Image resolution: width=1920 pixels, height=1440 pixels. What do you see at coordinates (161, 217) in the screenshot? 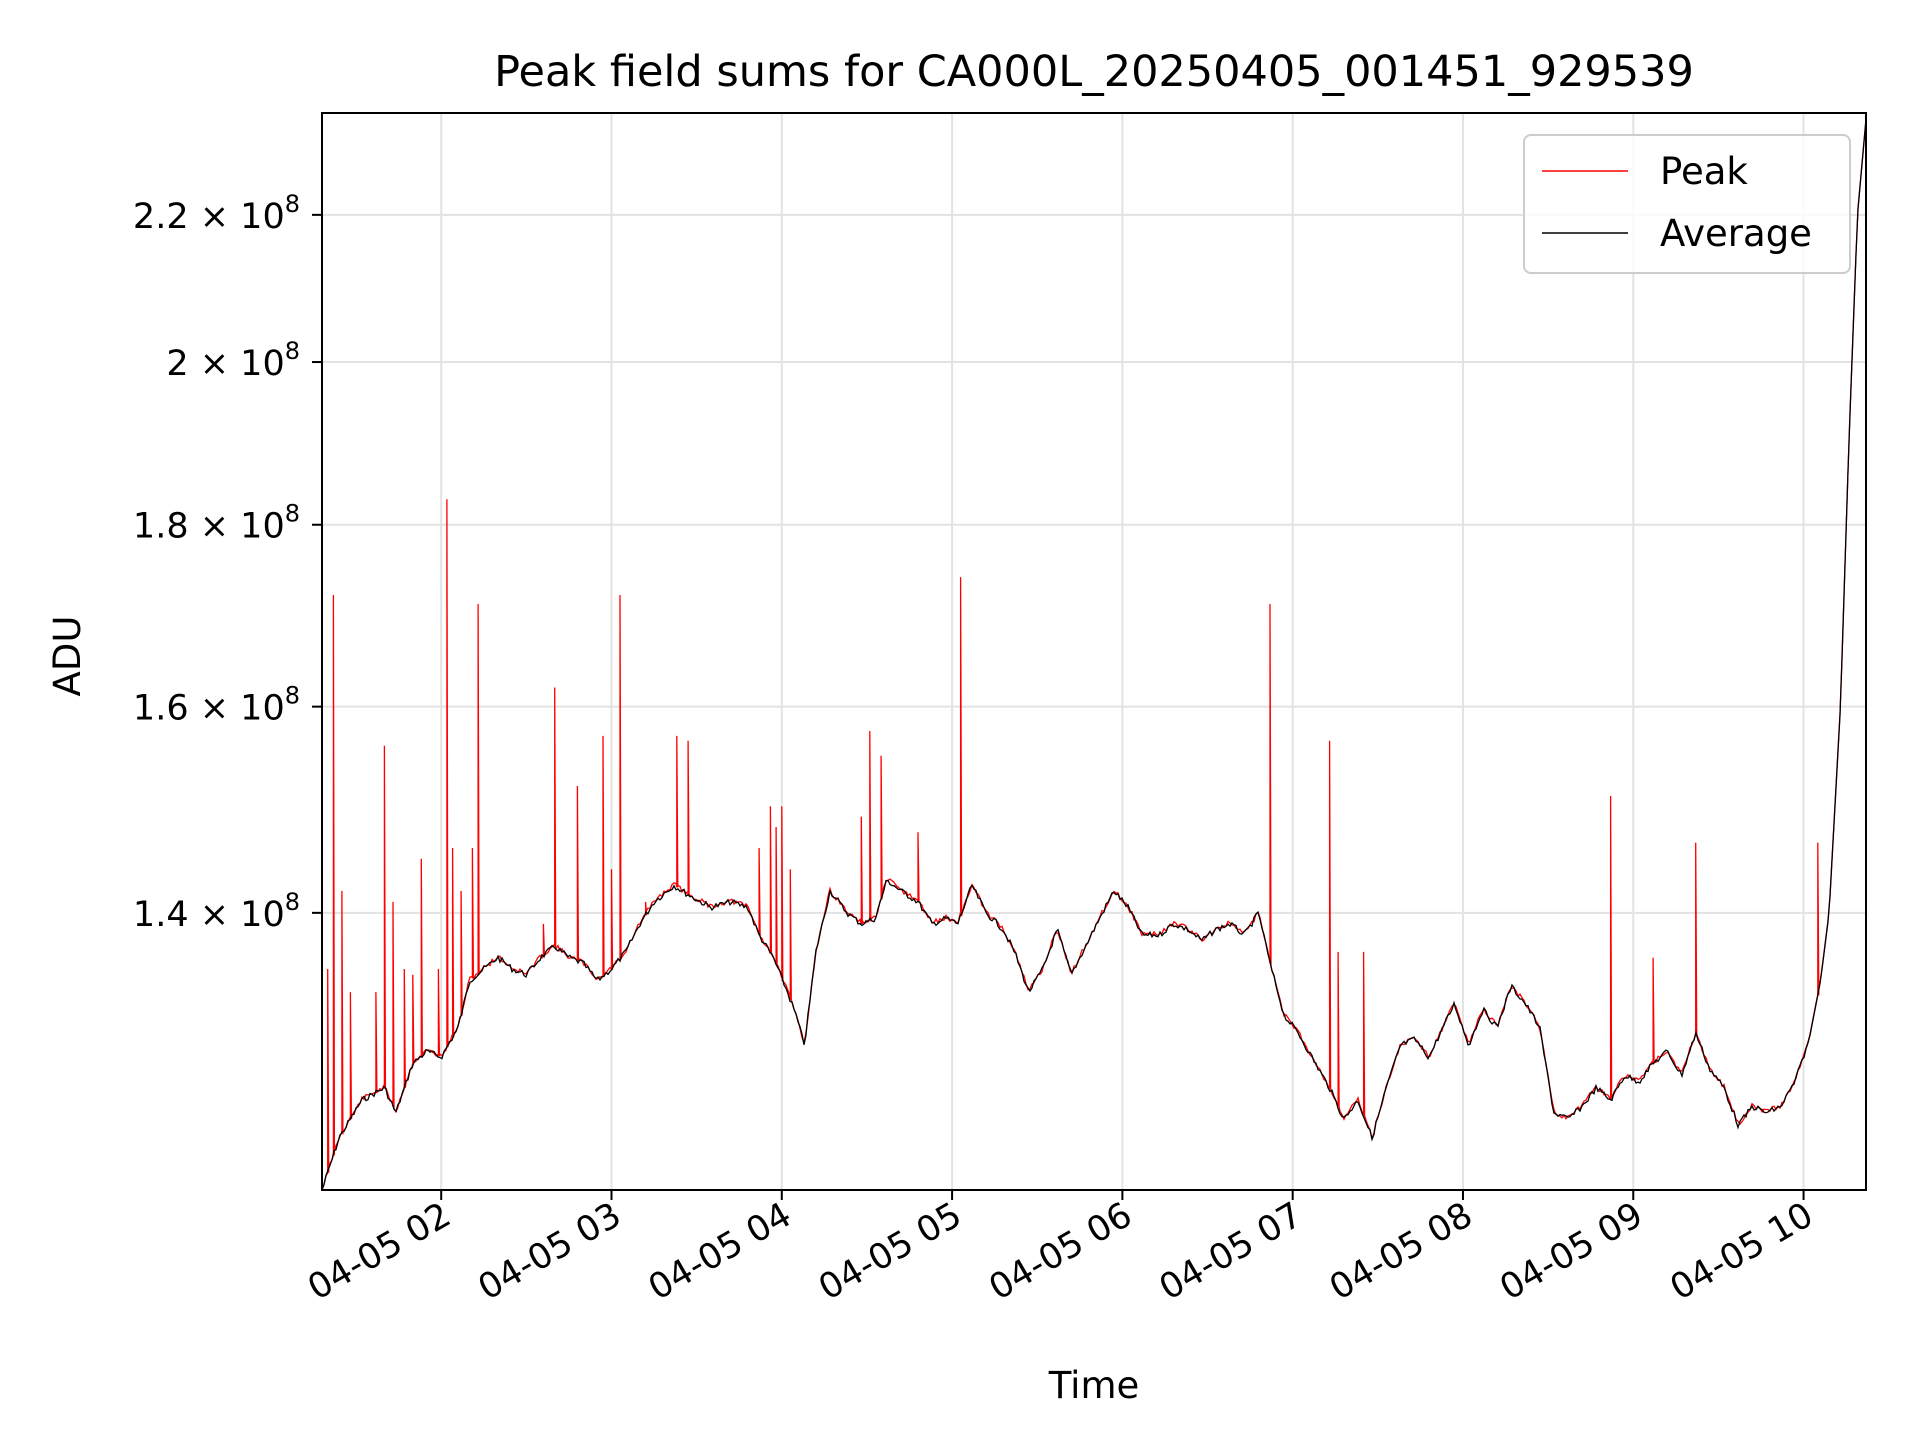
I see `y-tick-mantissa: 2.2` at bounding box center [161, 217].